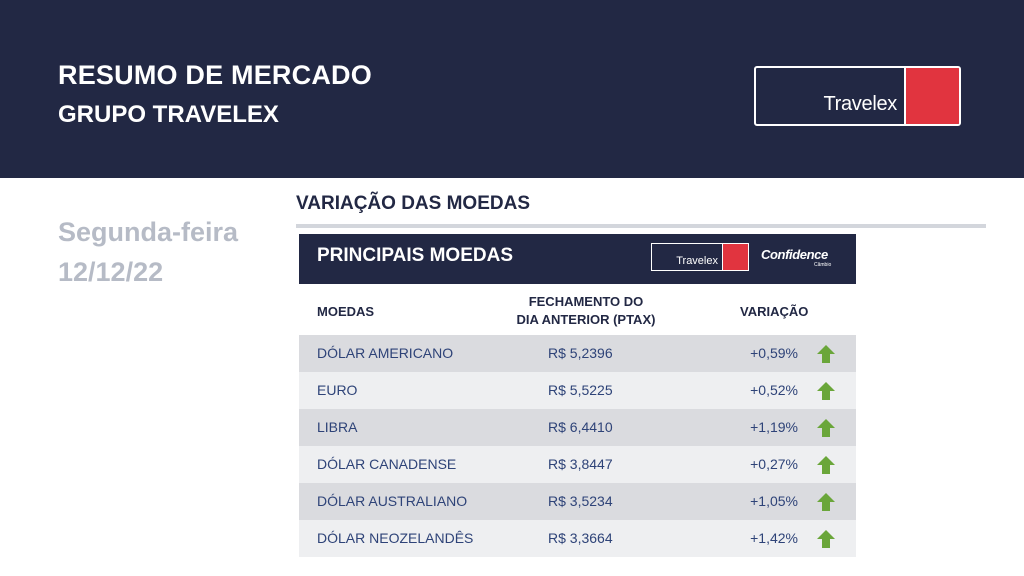 Image resolution: width=1024 pixels, height=576 pixels. Describe the element at coordinates (641, 226) in the screenshot. I see `section-divider` at that location.